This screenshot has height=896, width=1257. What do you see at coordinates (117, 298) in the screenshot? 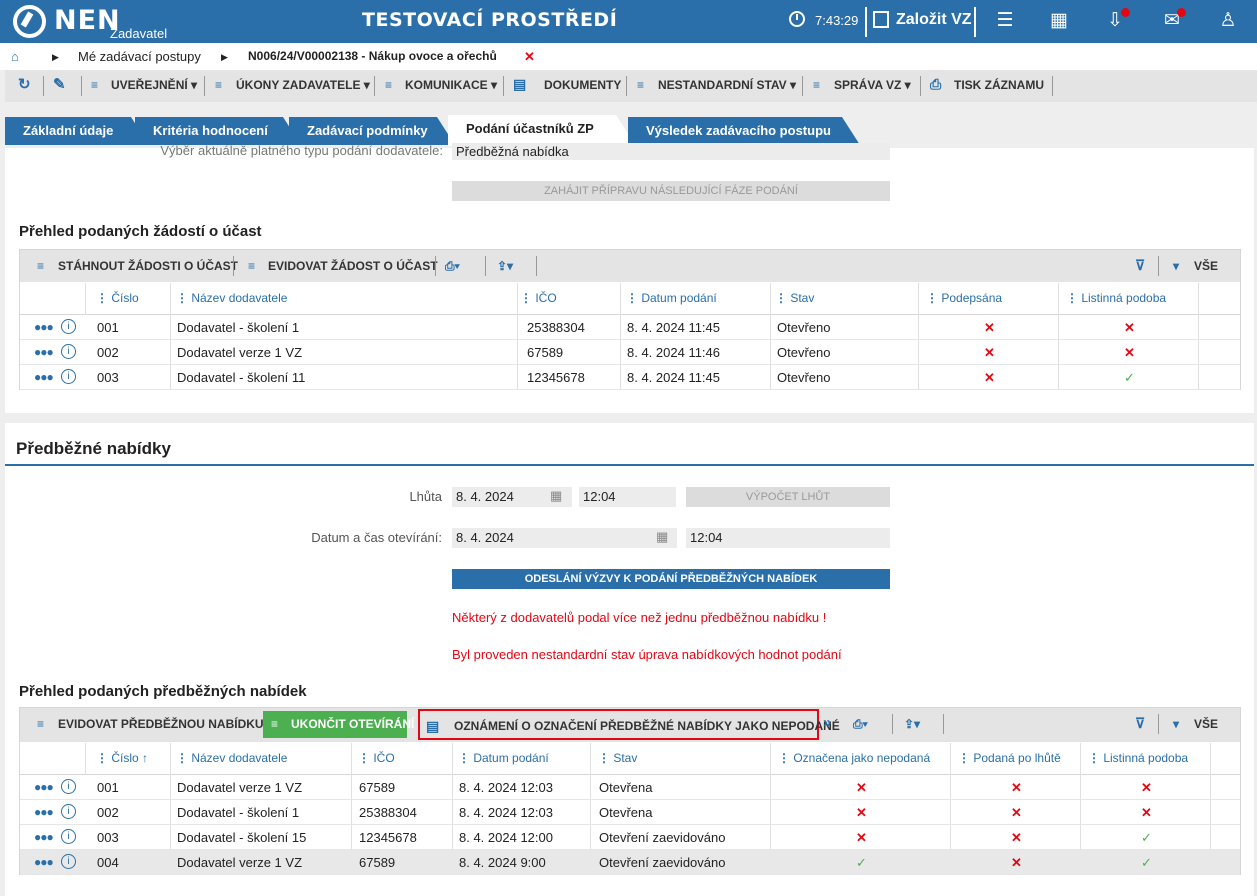
I see `column-header: ⋮ Číslo` at bounding box center [117, 298].